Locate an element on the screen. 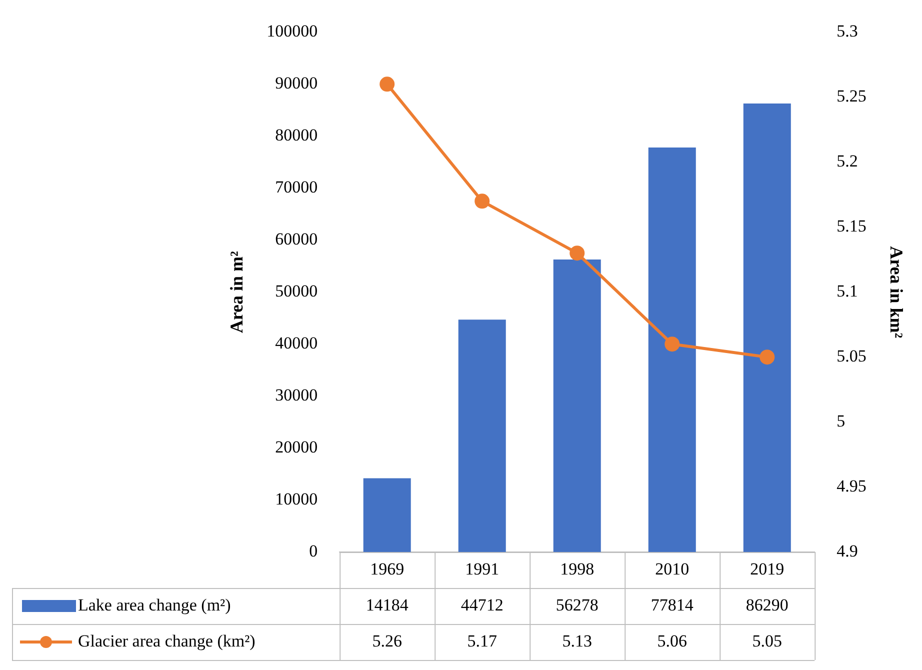 This screenshot has width=922, height=670. x-tick-label: 2019 is located at coordinates (767, 568).